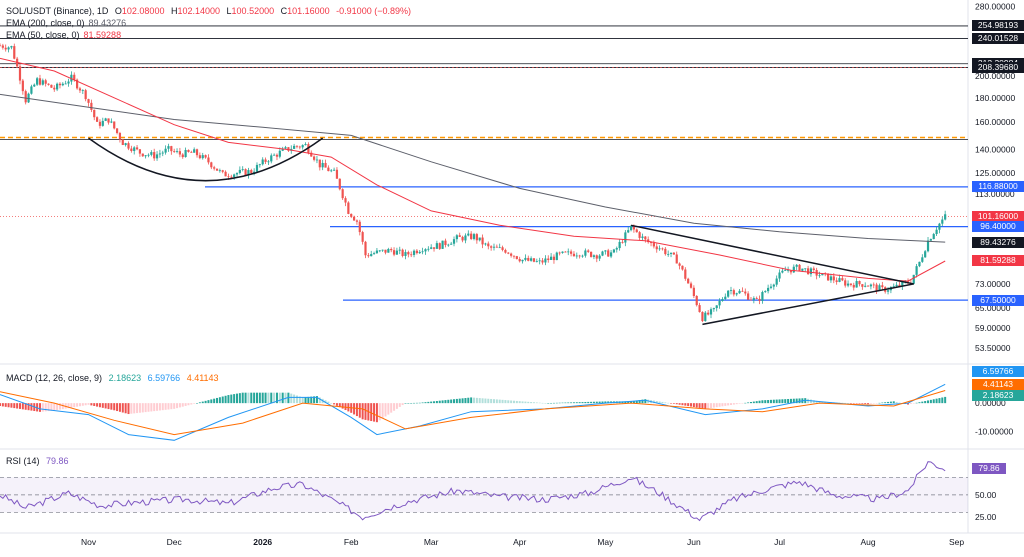  I want to click on open-value: 102.08000, so click(143, 11).